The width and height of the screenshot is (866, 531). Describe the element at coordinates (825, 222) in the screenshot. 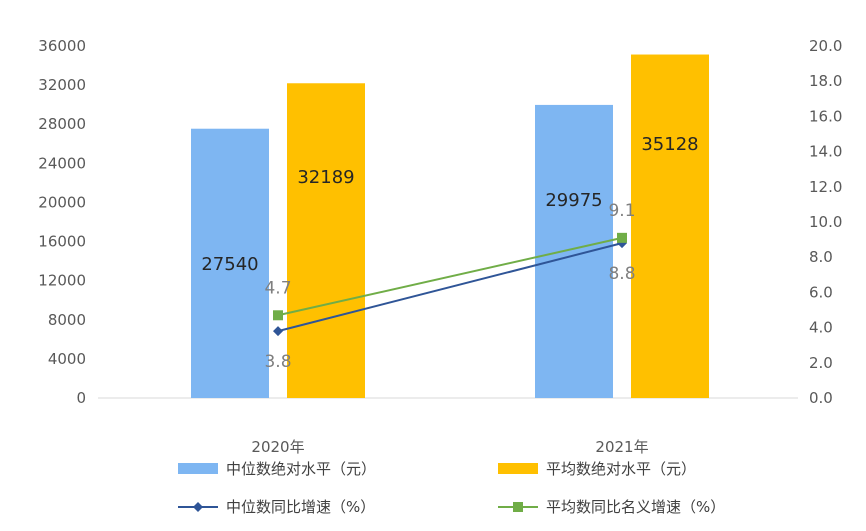

I see `y-right-tick-label: 10.0` at that location.